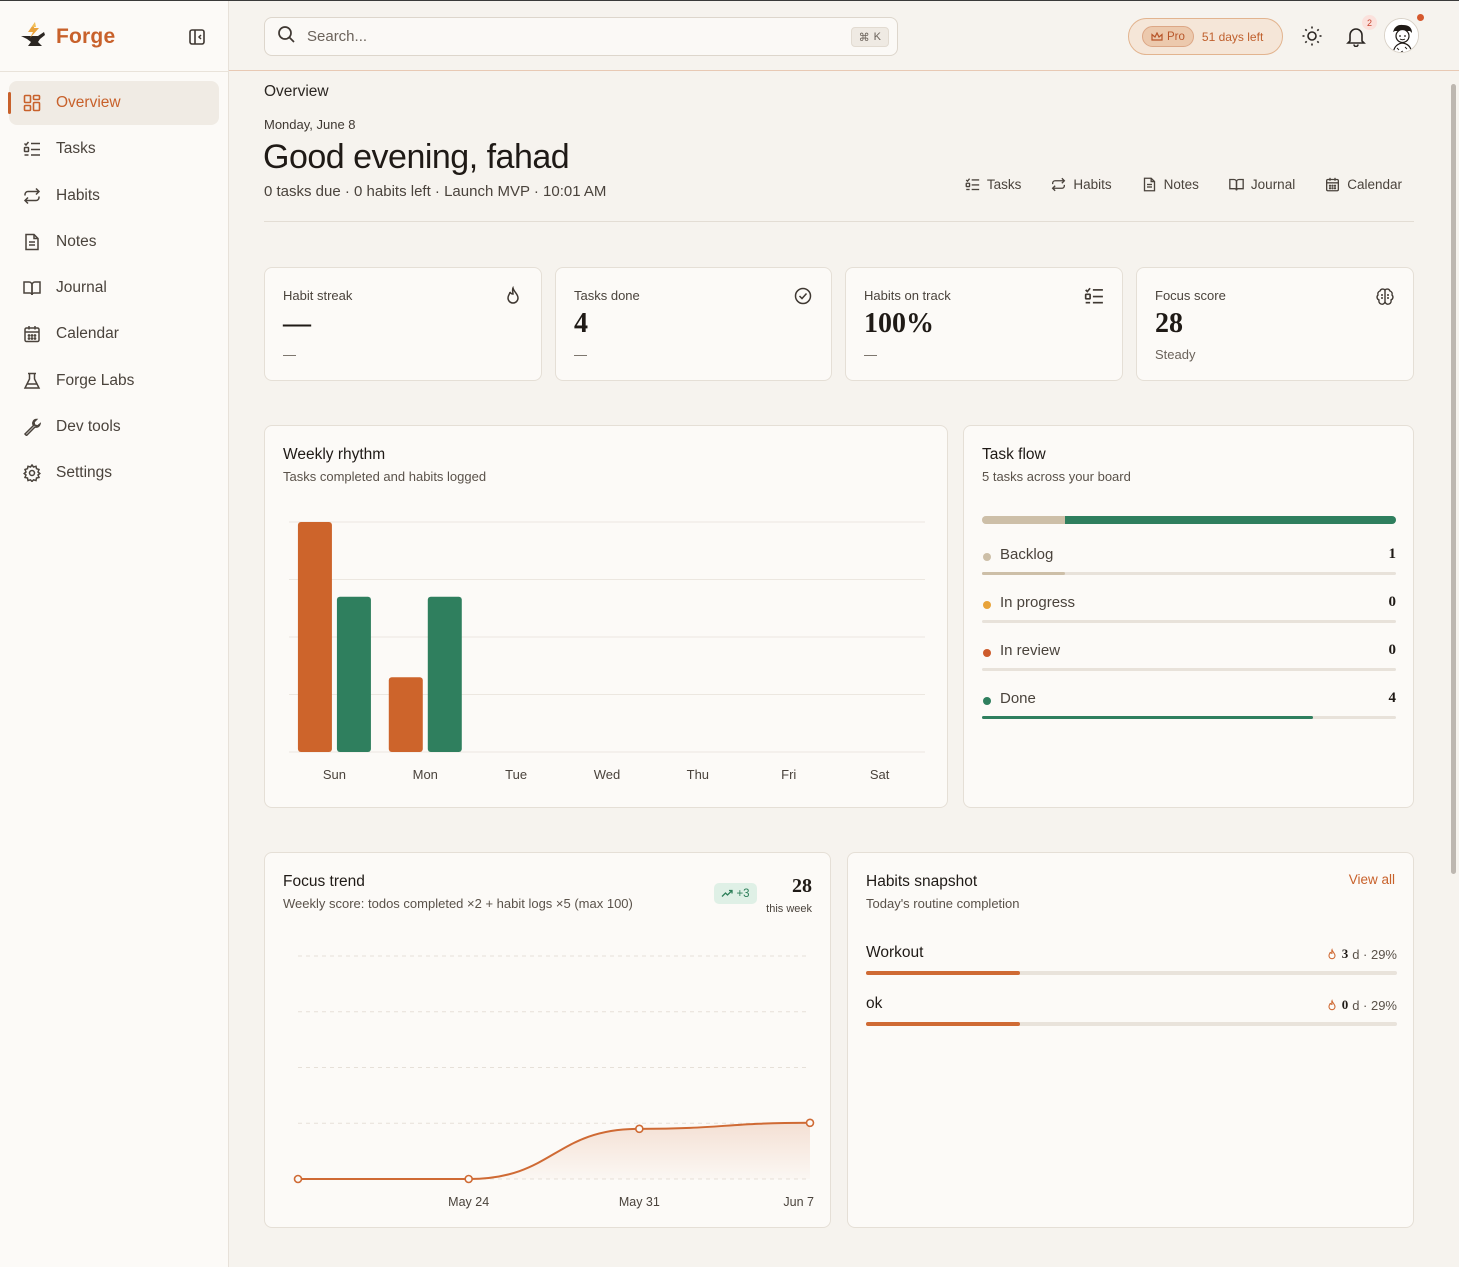 This screenshot has width=1459, height=1267. I want to click on online-status-dot, so click(1420, 17).